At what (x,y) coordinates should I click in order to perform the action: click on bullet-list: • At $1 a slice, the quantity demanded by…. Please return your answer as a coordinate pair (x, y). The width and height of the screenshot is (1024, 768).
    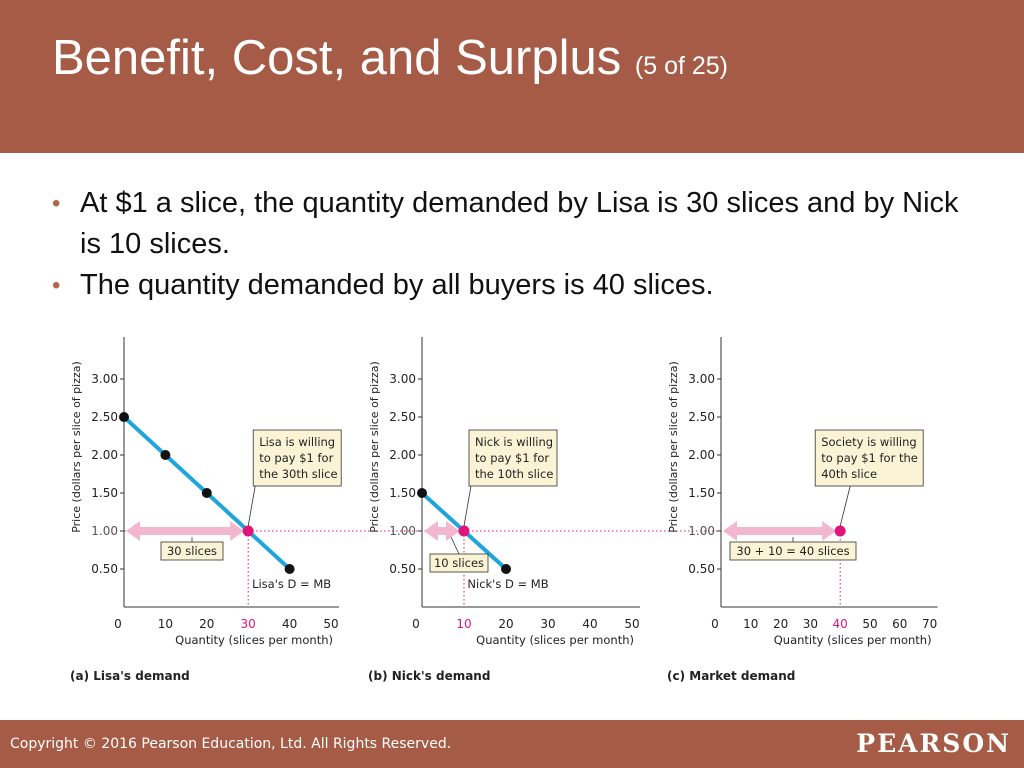
    Looking at the image, I should click on (517, 244).